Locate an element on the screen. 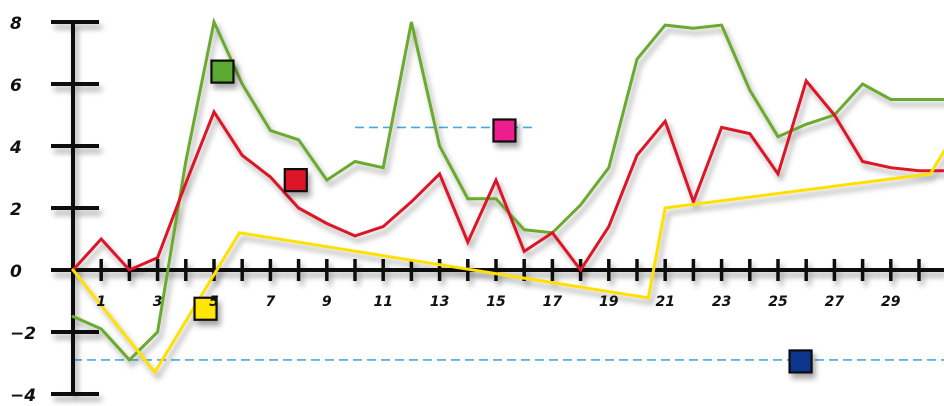  y-tick-label: 6 is located at coordinates (16, 86).